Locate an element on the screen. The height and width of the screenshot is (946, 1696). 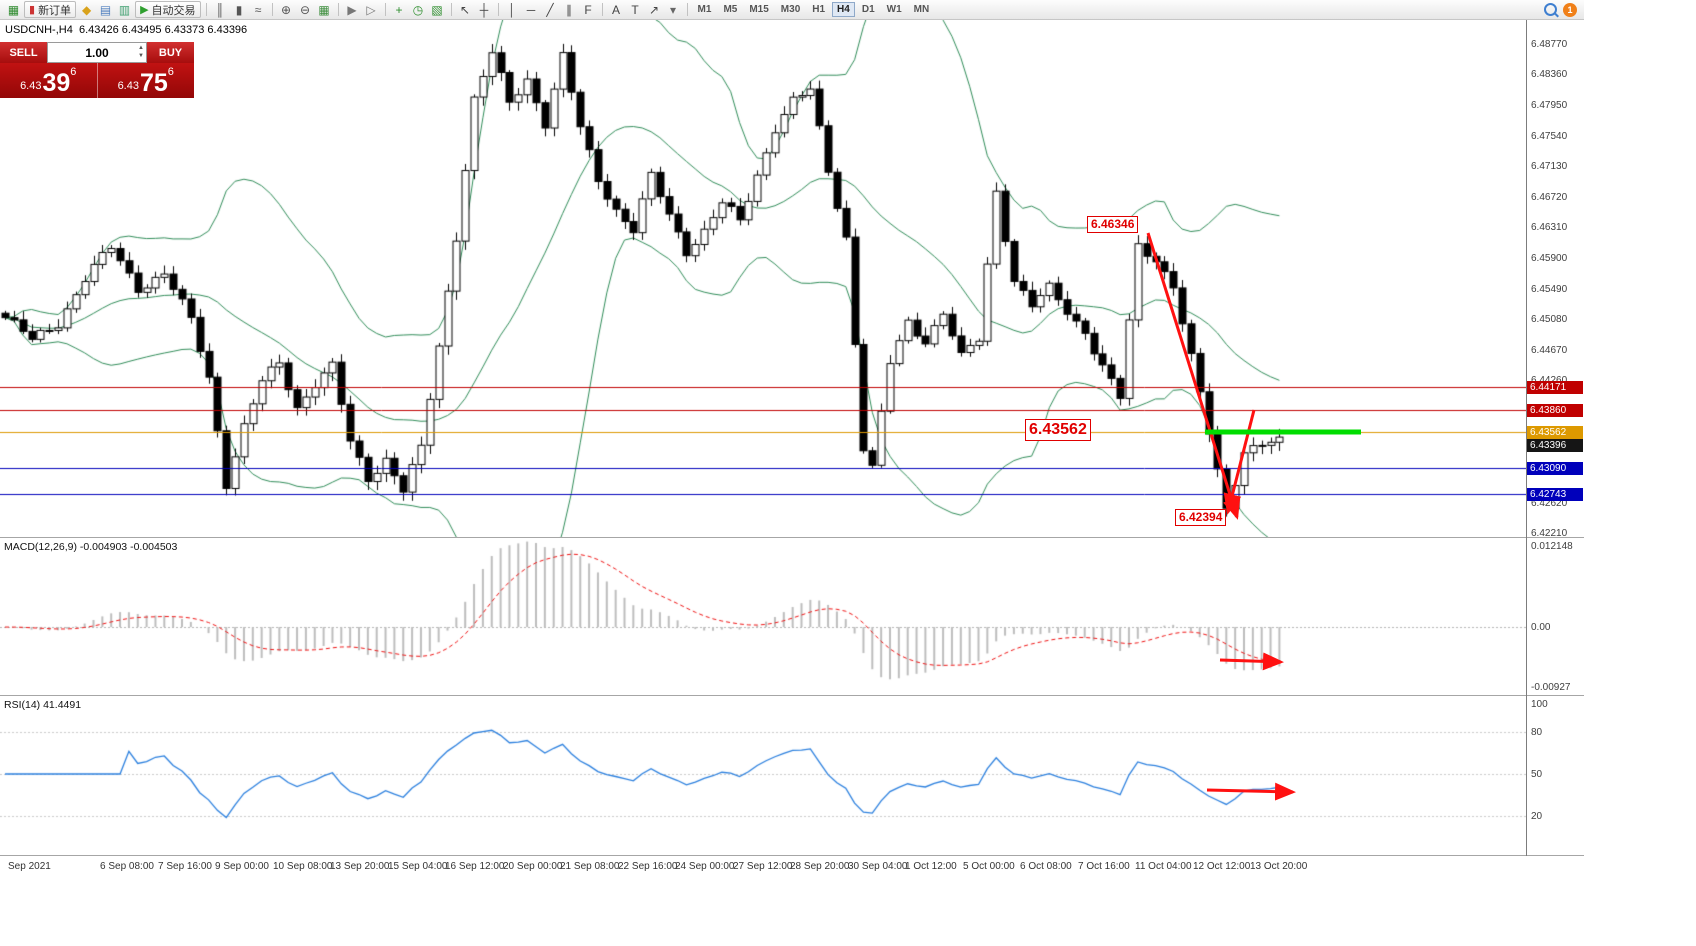
time-axis-label: 27 Sep 12:00 is located at coordinates (763, 866).